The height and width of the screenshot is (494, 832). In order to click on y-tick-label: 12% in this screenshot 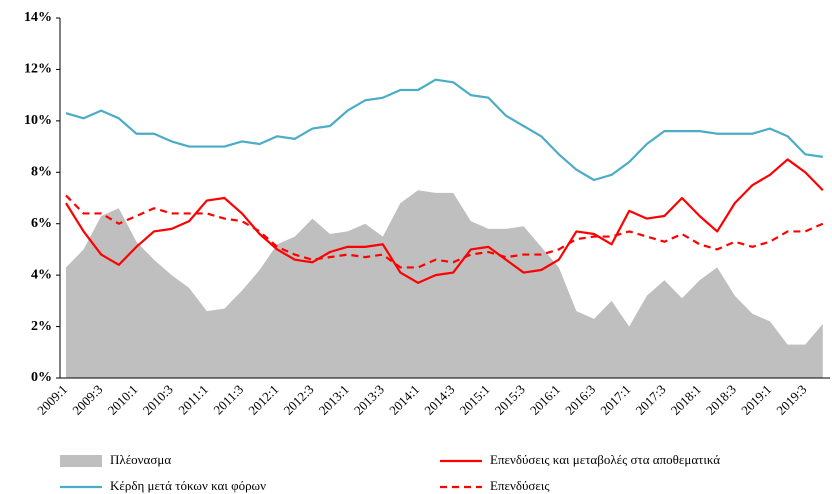, I will do `click(38, 69)`.